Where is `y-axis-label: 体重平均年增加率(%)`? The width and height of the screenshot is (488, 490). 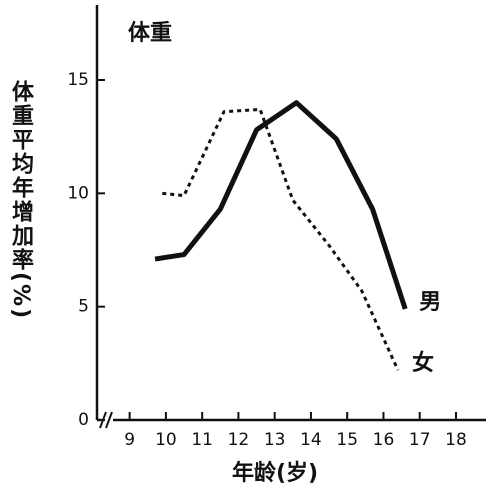 y-axis-label: 体重平均年增加率(%) is located at coordinates (21, 200).